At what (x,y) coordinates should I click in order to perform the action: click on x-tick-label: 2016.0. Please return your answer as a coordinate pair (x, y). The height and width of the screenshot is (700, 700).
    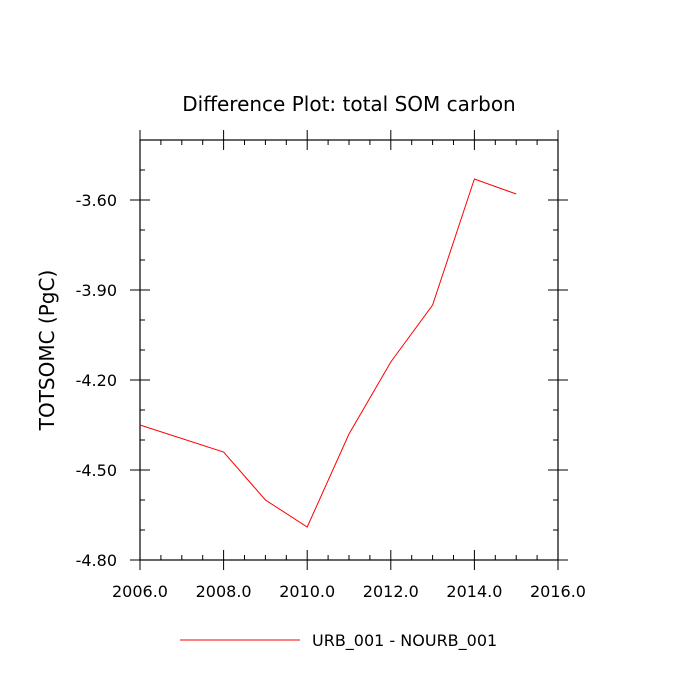
    Looking at the image, I should click on (558, 591).